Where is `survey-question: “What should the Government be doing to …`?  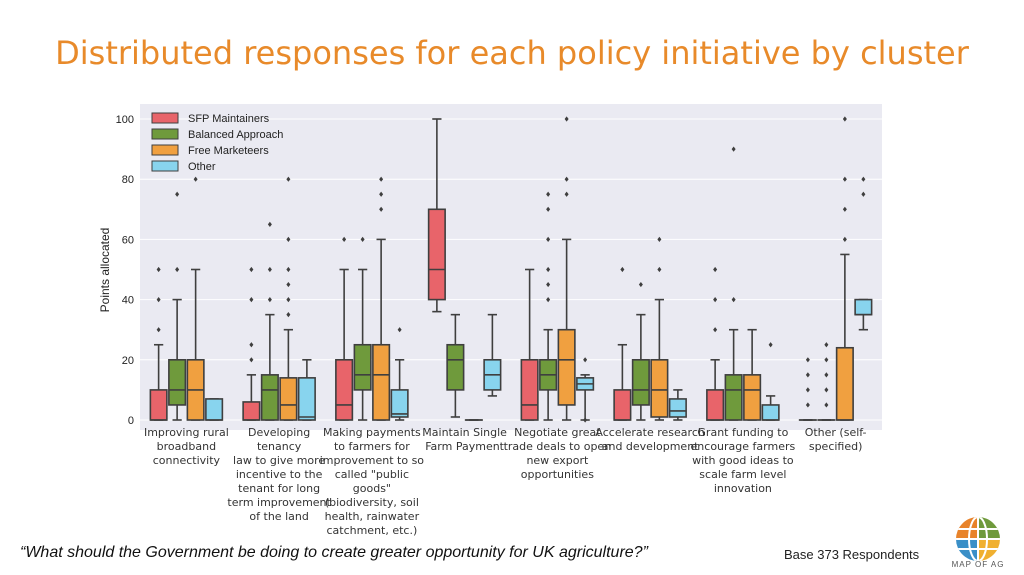 survey-question: “What should the Government be doing to … is located at coordinates (334, 552).